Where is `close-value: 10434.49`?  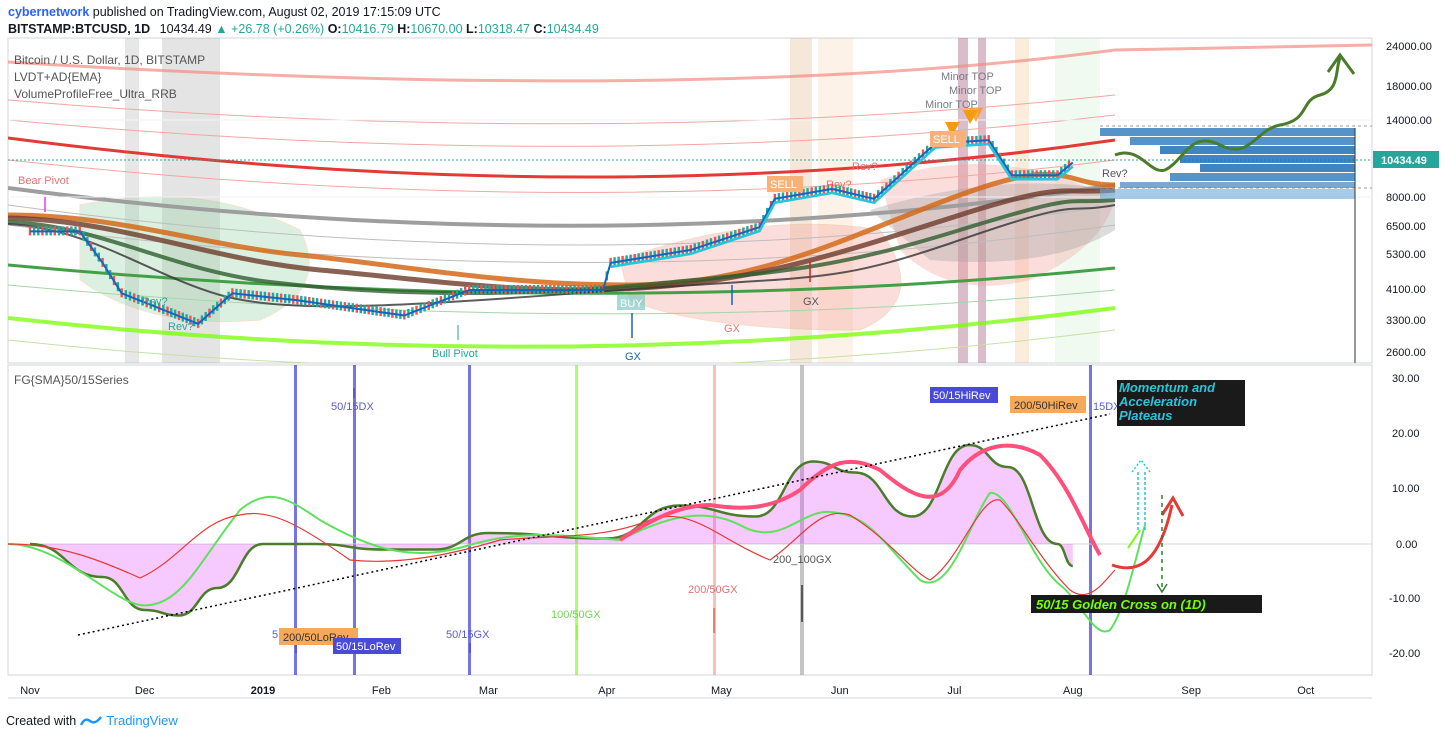
close-value: 10434.49 is located at coordinates (572, 29).